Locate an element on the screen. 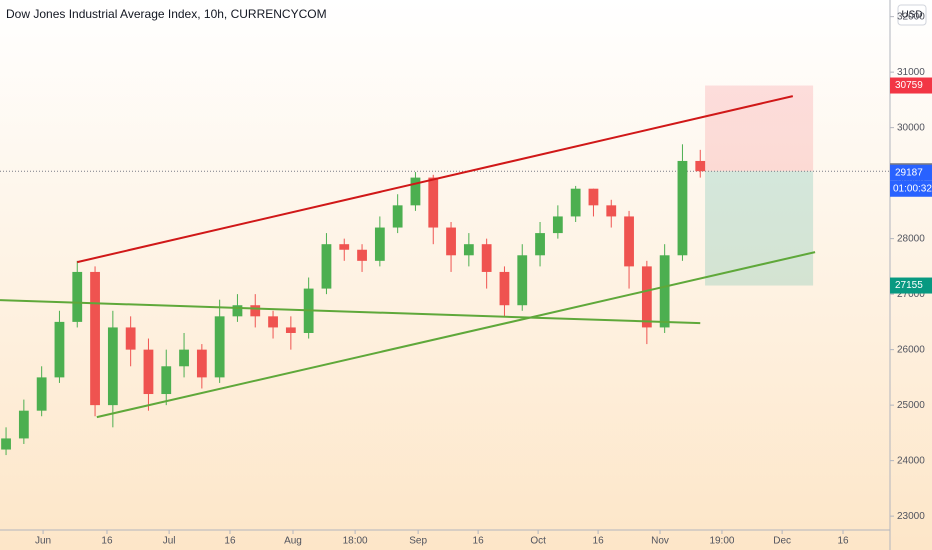 The width and height of the screenshot is (932, 550). y-tick-label: 28000 is located at coordinates (911, 238).